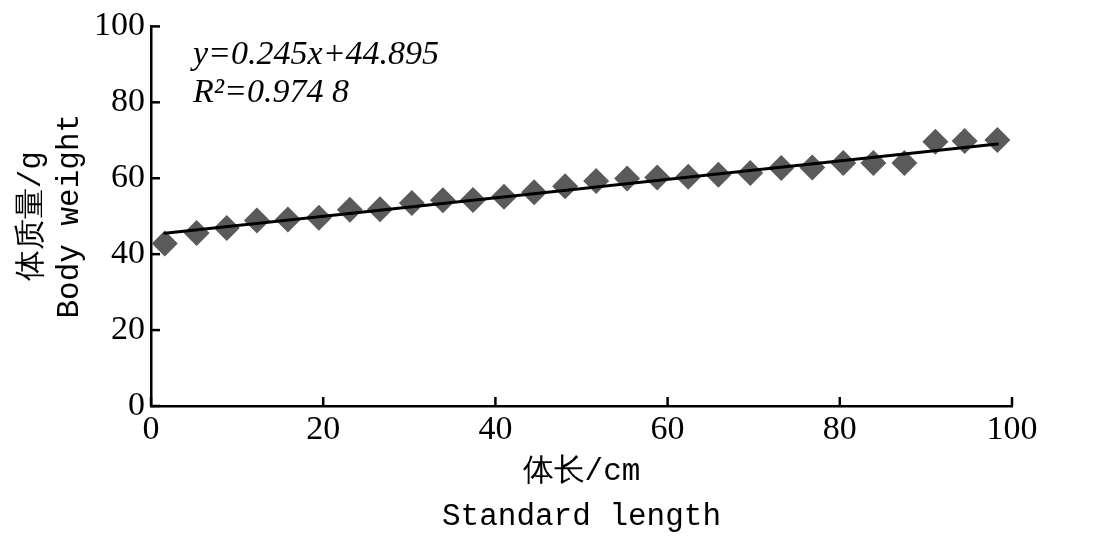 The image size is (1105, 545). Describe the element at coordinates (667, 428) in the screenshot. I see `x-tick-label: 60` at that location.